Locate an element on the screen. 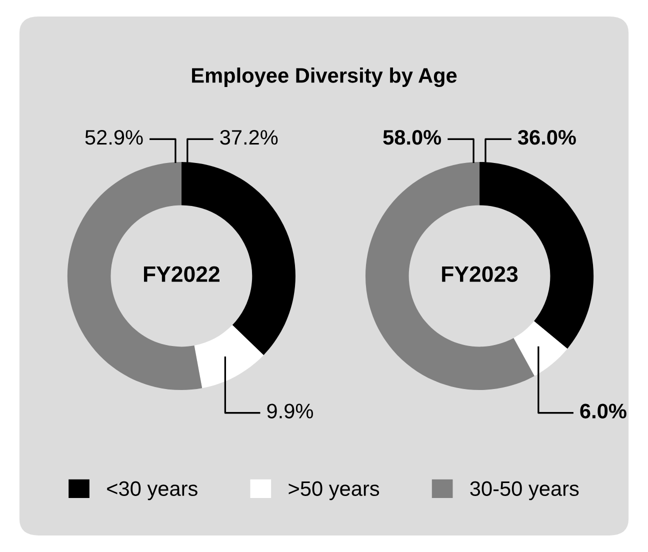 This screenshot has width=648, height=552. legend-label: 30-50 years is located at coordinates (524, 490).